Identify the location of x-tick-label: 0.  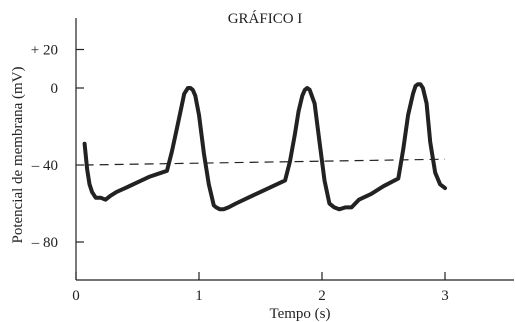
(76, 296).